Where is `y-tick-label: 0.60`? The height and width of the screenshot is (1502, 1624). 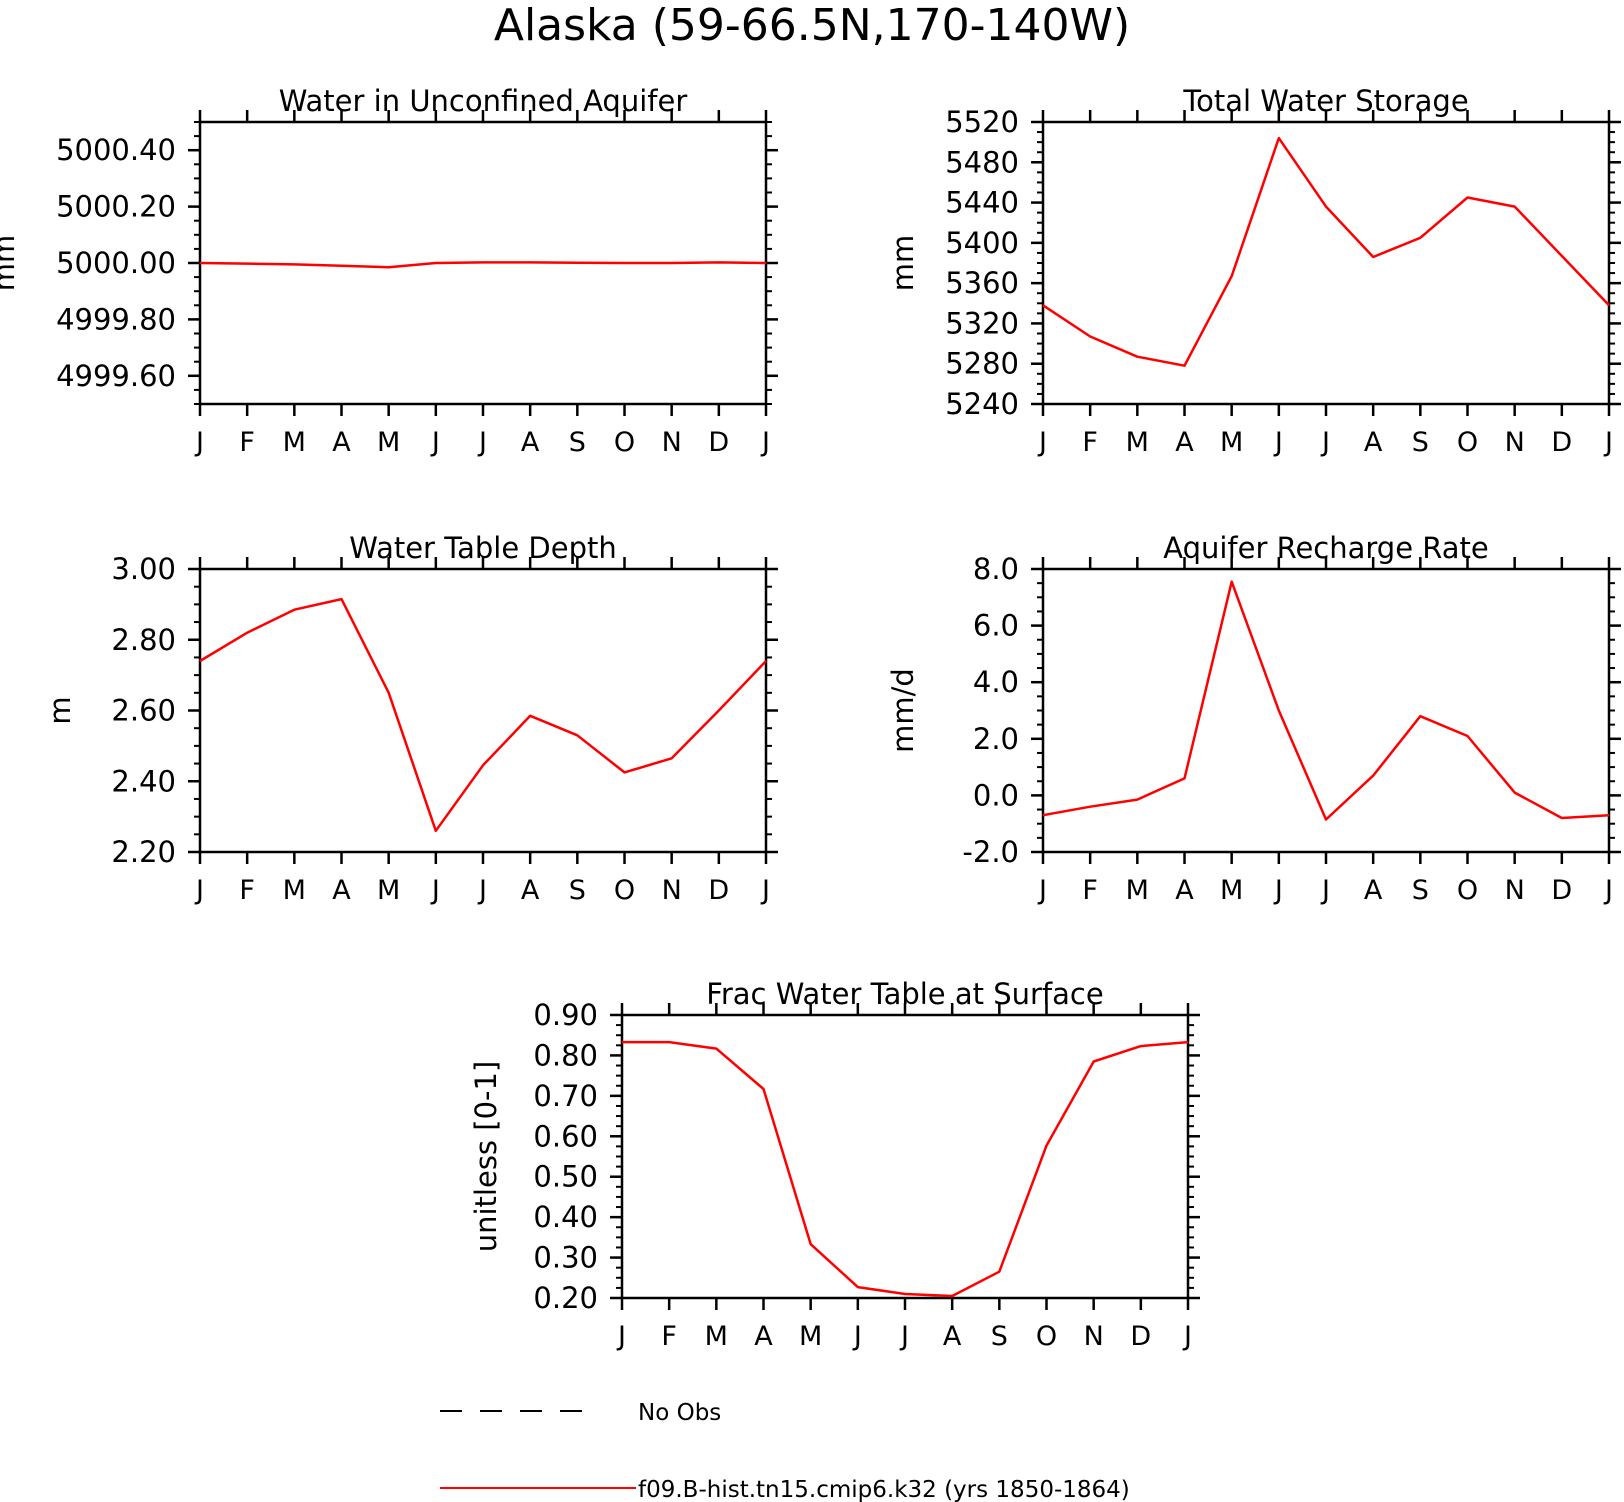 y-tick-label: 0.60 is located at coordinates (565, 1136).